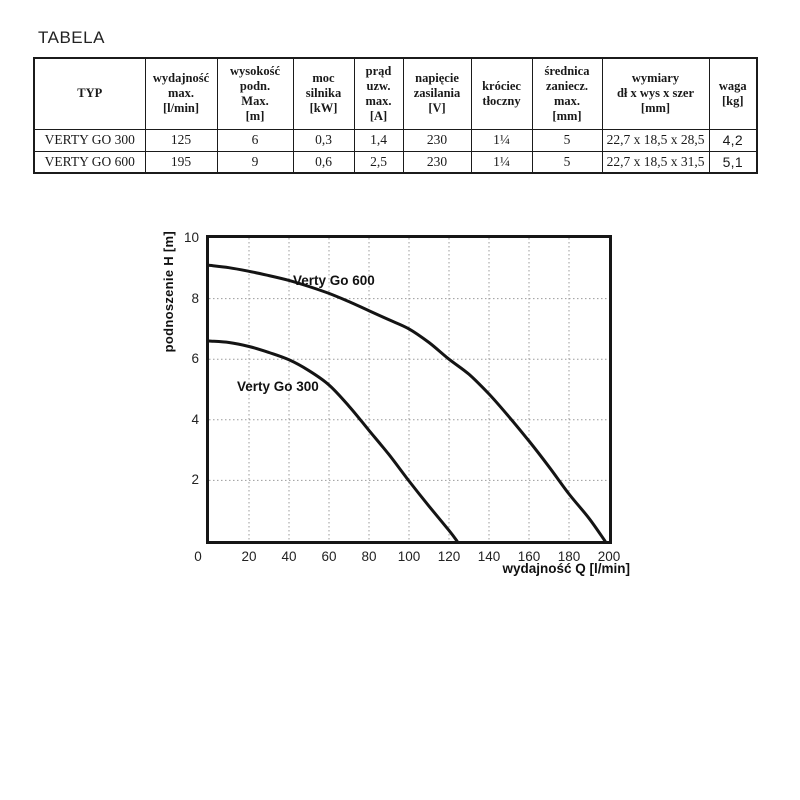  I want to click on x-tick-label: 100, so click(409, 556).